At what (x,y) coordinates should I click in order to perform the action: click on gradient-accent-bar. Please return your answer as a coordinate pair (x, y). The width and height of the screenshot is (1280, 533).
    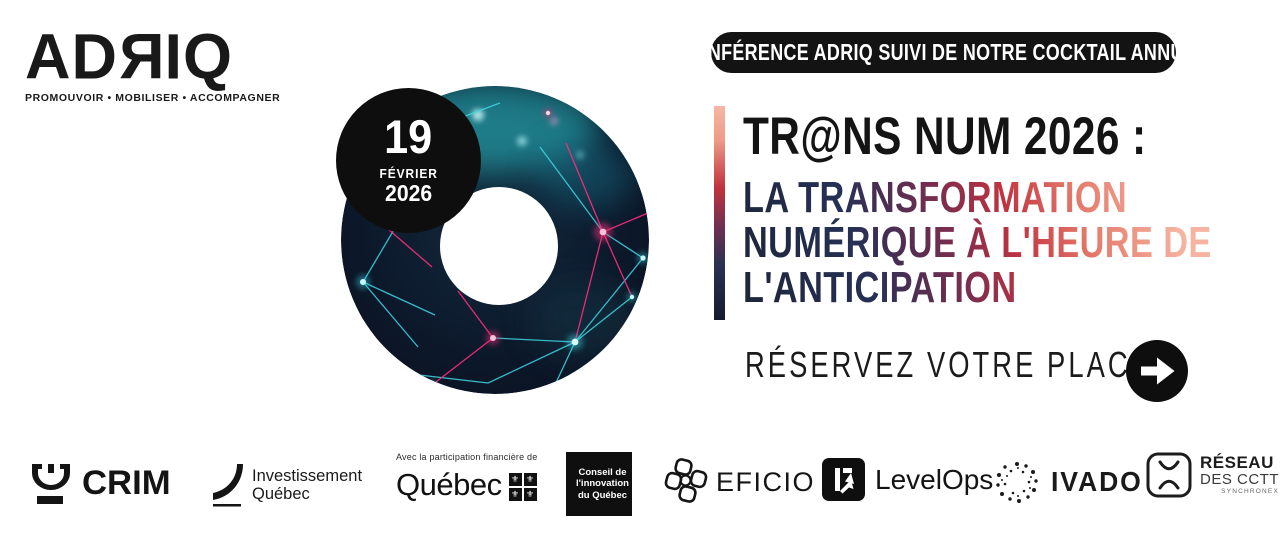
    Looking at the image, I should click on (719, 213).